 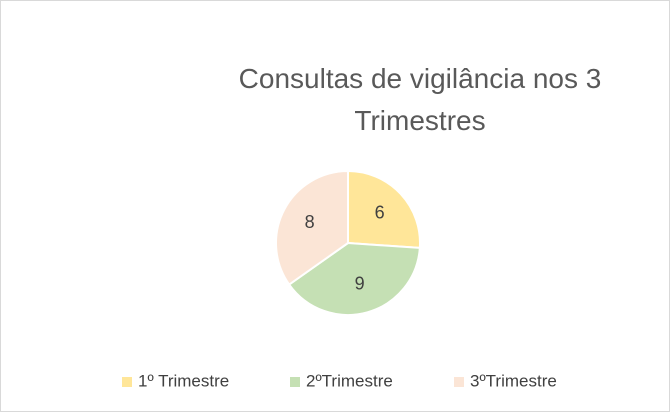 What do you see at coordinates (513, 380) in the screenshot?
I see `legend-label: 3ºTrimestre` at bounding box center [513, 380].